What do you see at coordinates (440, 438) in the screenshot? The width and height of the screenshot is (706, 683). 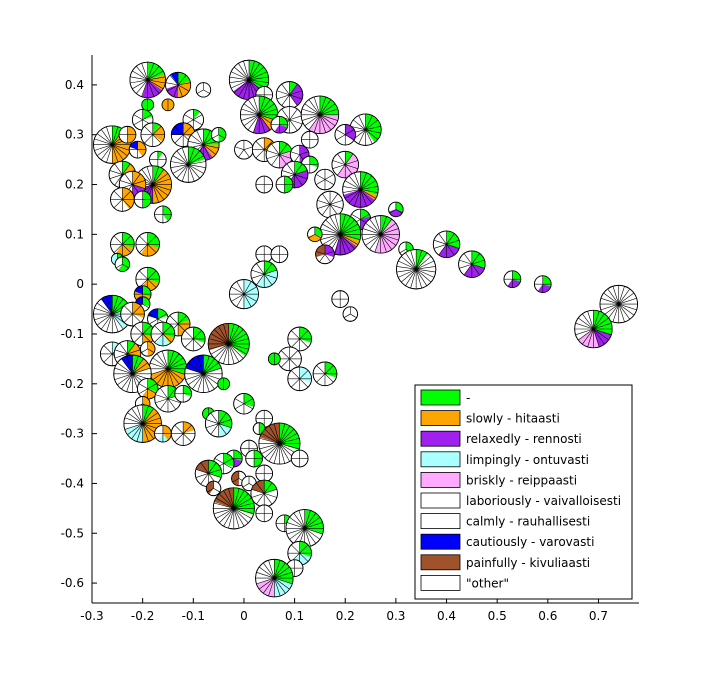 I see `legend-swatch` at bounding box center [440, 438].